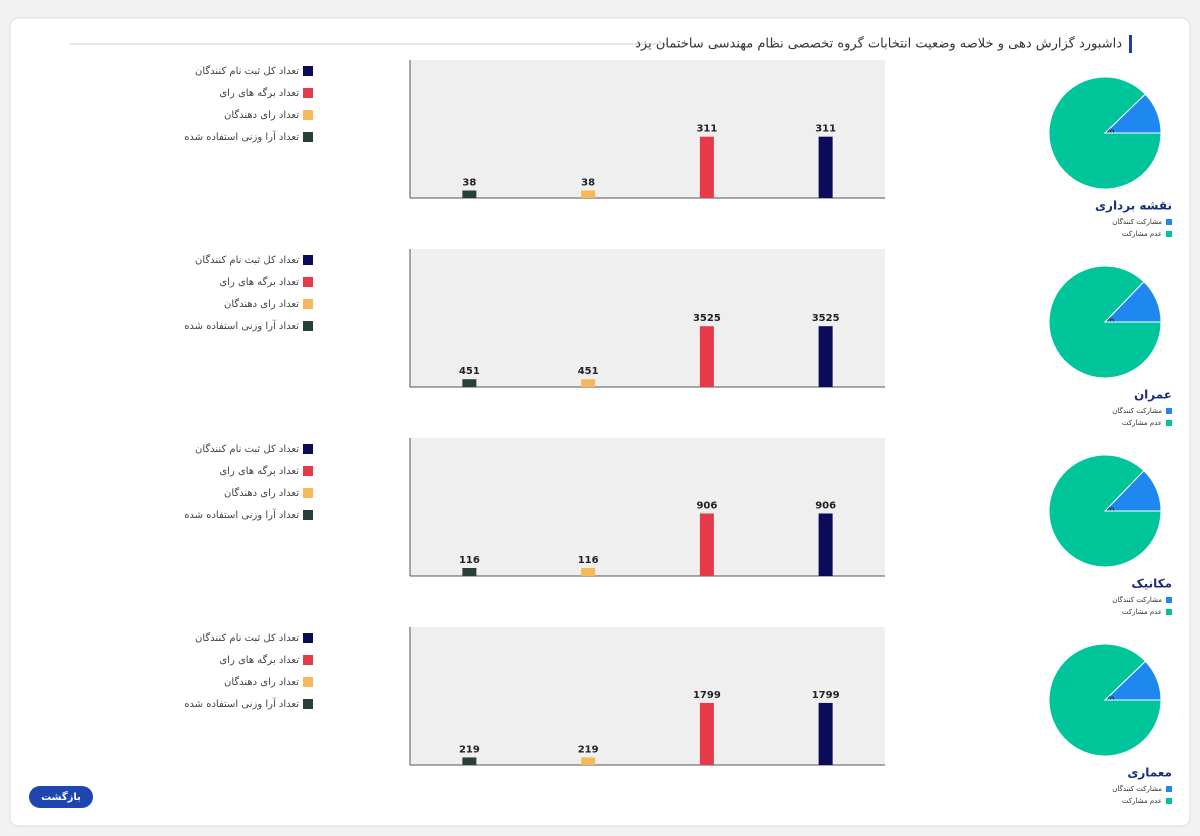 This screenshot has height=836, width=1200. I want to click on pie-title: نقشه برداری, so click(1133, 206).